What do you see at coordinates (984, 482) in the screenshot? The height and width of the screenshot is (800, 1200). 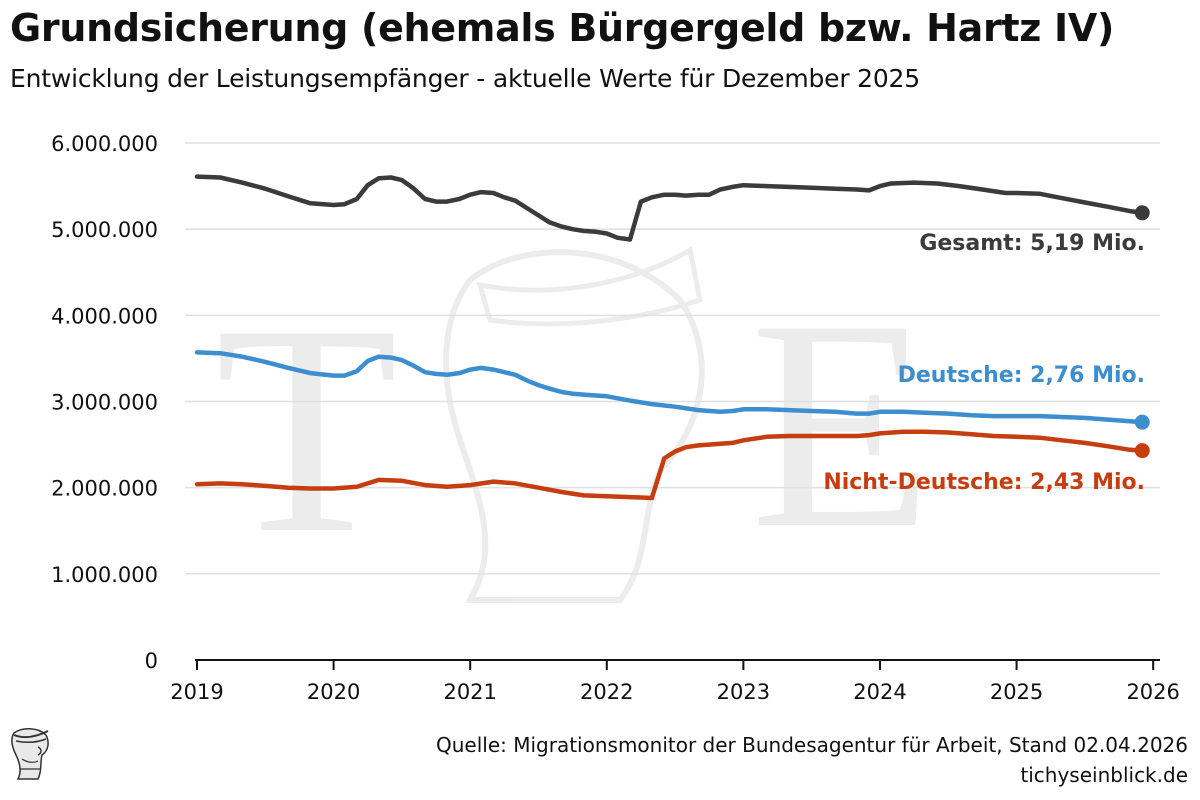 I see `series-label-nicht-deutsche: Nicht-Deutsche: 2,43 Mio.` at bounding box center [984, 482].